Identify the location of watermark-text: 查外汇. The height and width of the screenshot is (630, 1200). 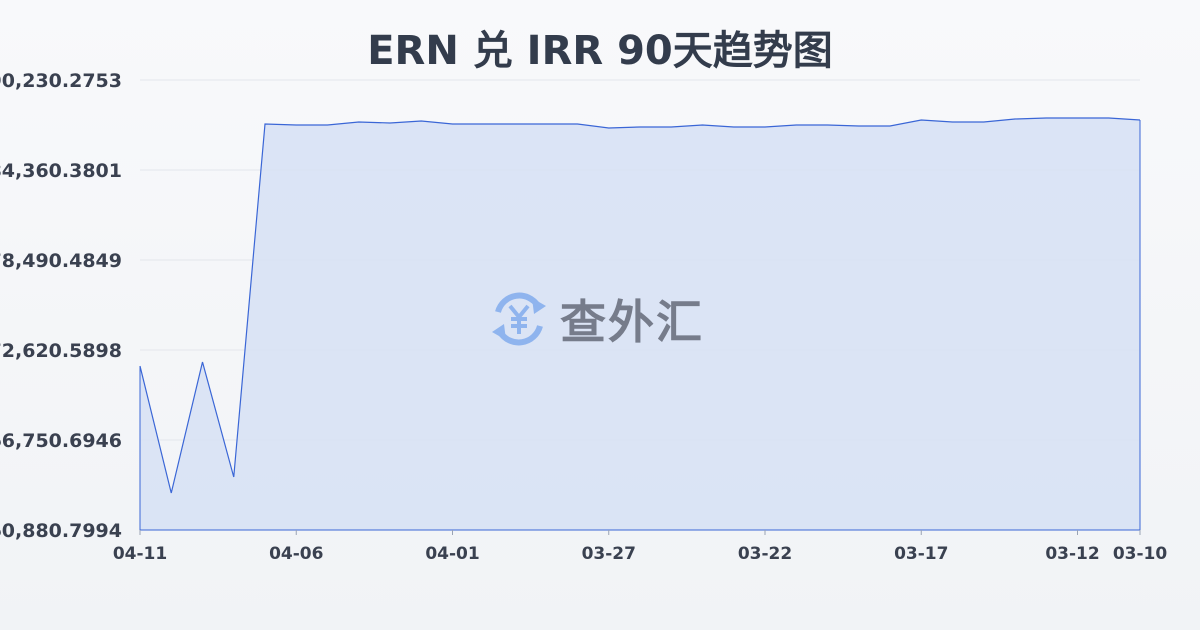
(632, 322).